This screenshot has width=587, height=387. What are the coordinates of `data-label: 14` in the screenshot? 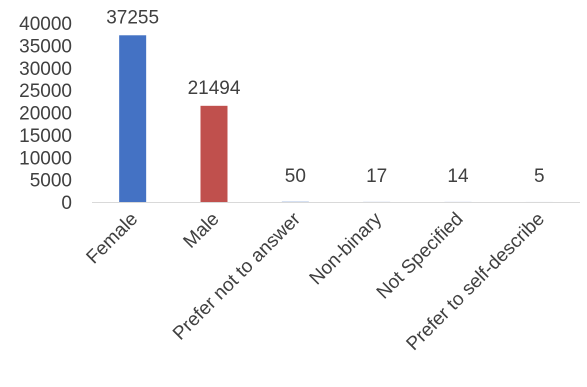 It's located at (458, 176).